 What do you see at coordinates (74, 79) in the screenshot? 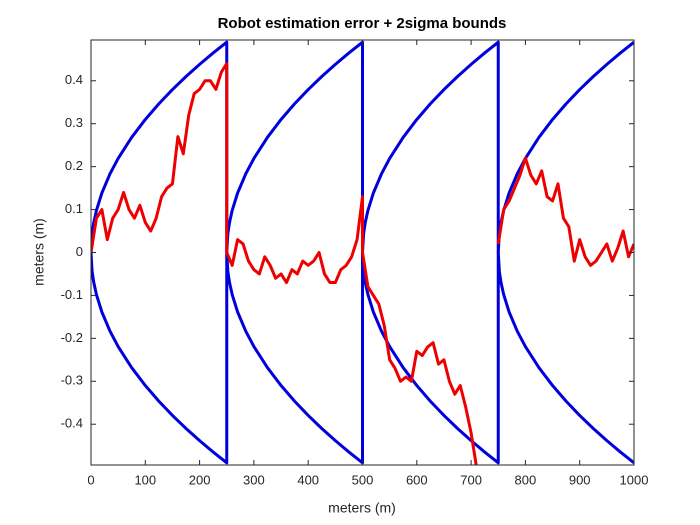
I see `y-tick-label: 0.4` at bounding box center [74, 79].